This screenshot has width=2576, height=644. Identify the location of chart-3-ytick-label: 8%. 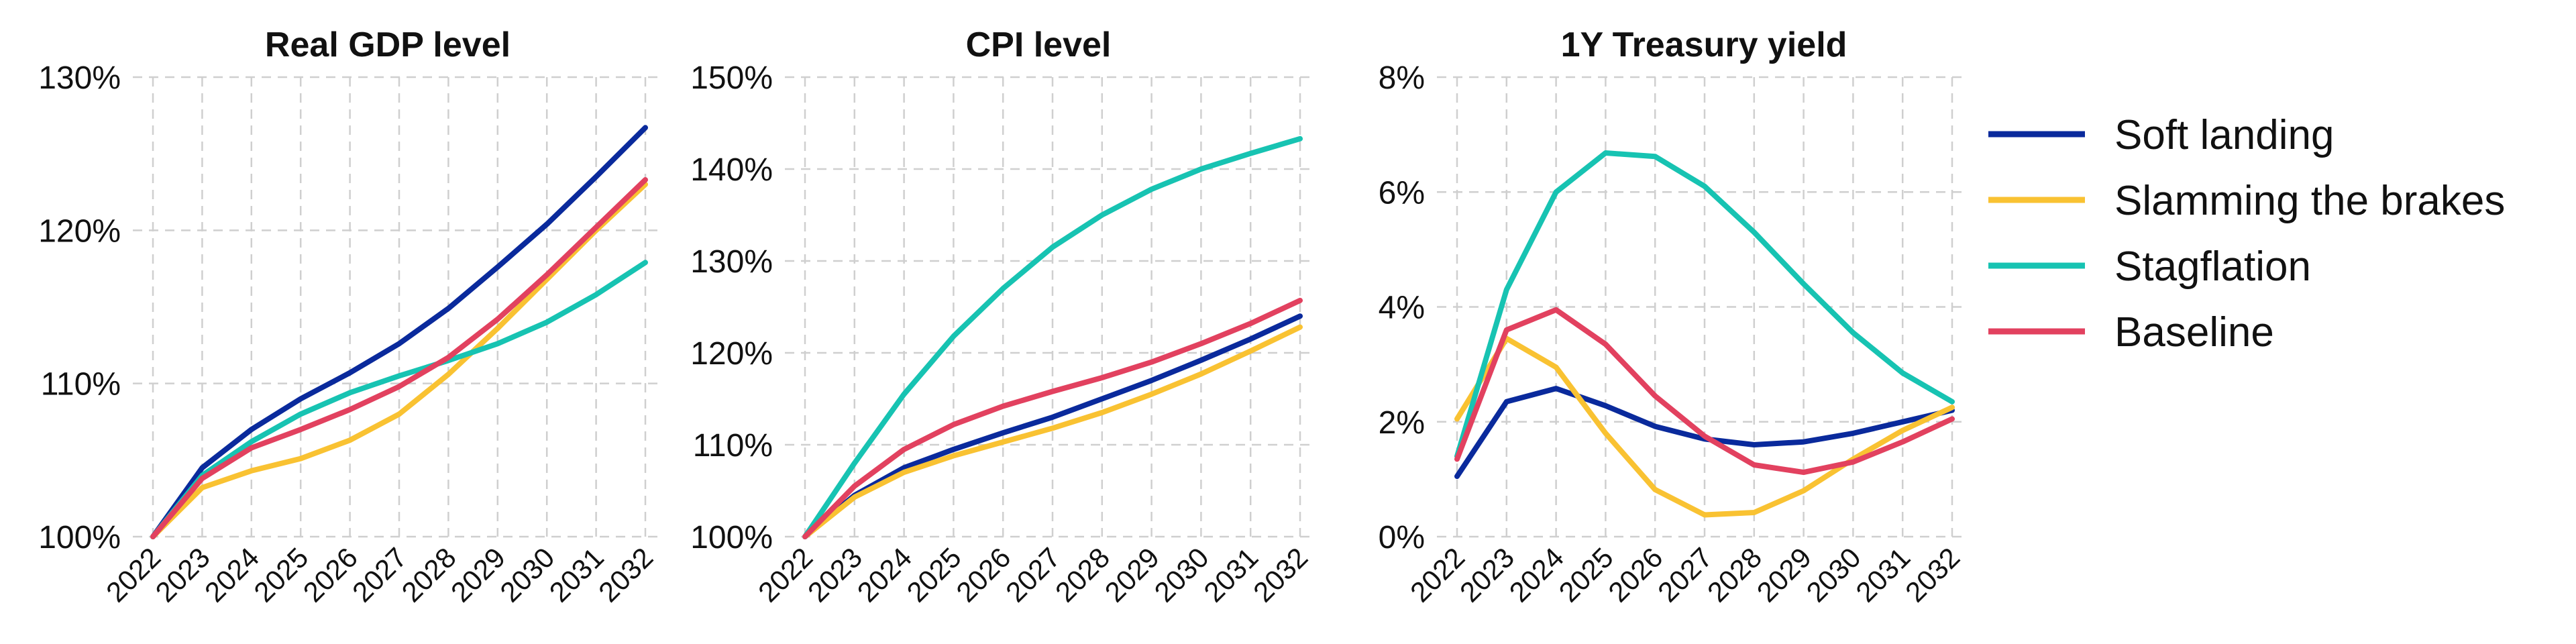
(1402, 78).